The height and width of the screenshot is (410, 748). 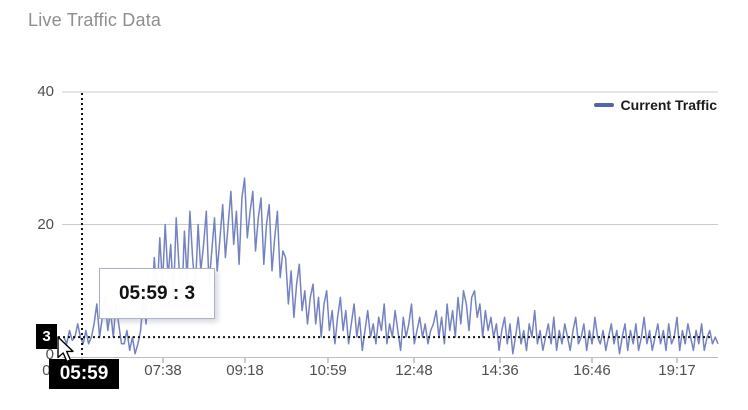 I want to click on legend-item-current-traffic: Current Traffic, so click(x=655, y=105).